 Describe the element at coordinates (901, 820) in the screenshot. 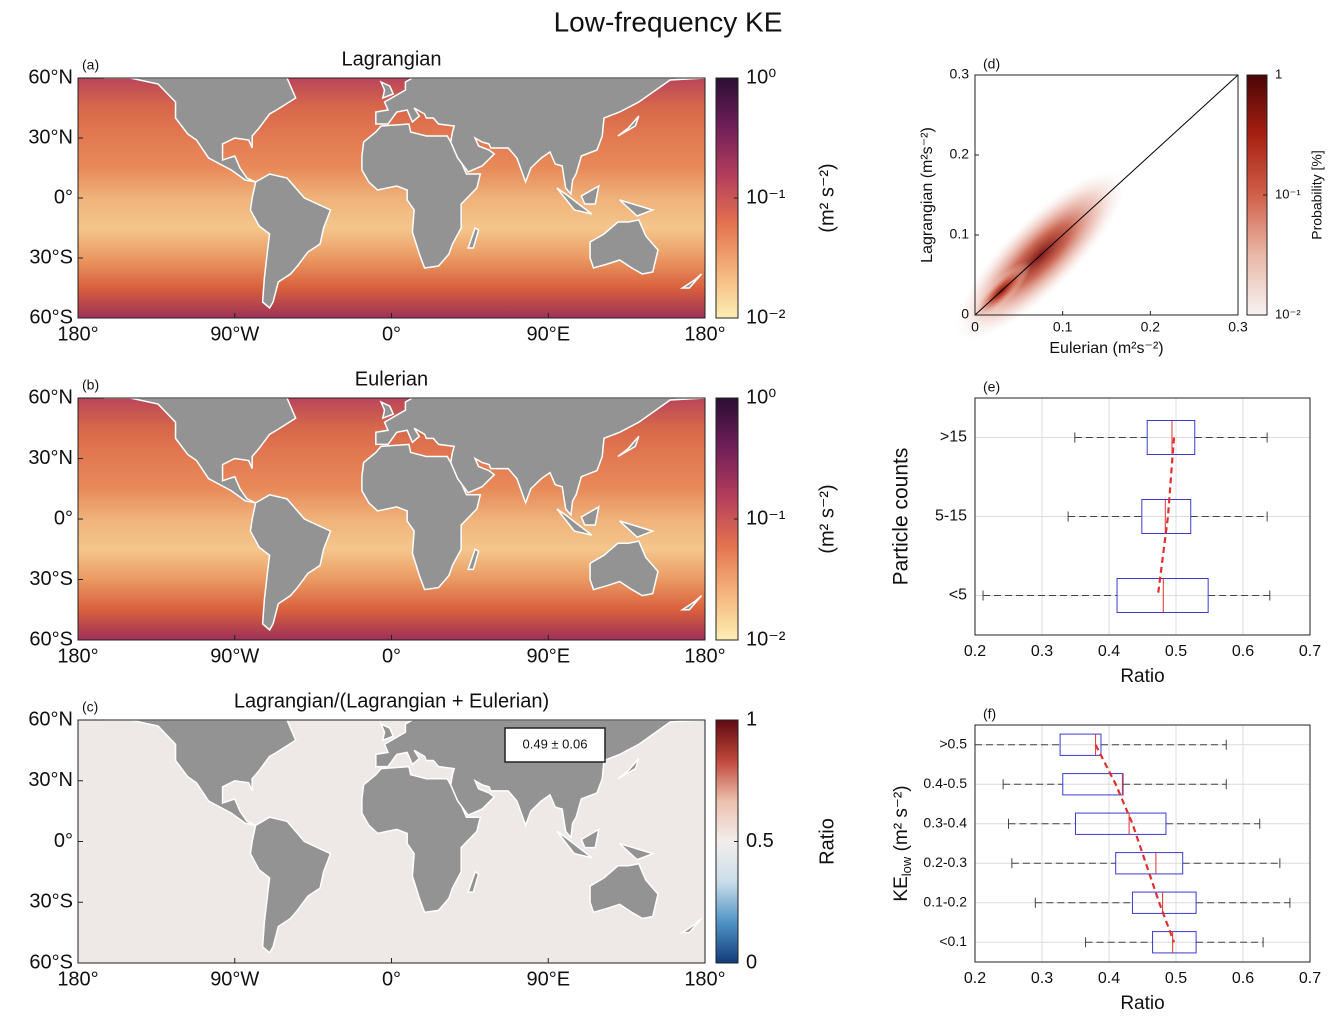

I see `y-axis-label-unit: (m² s⁻²)` at that location.